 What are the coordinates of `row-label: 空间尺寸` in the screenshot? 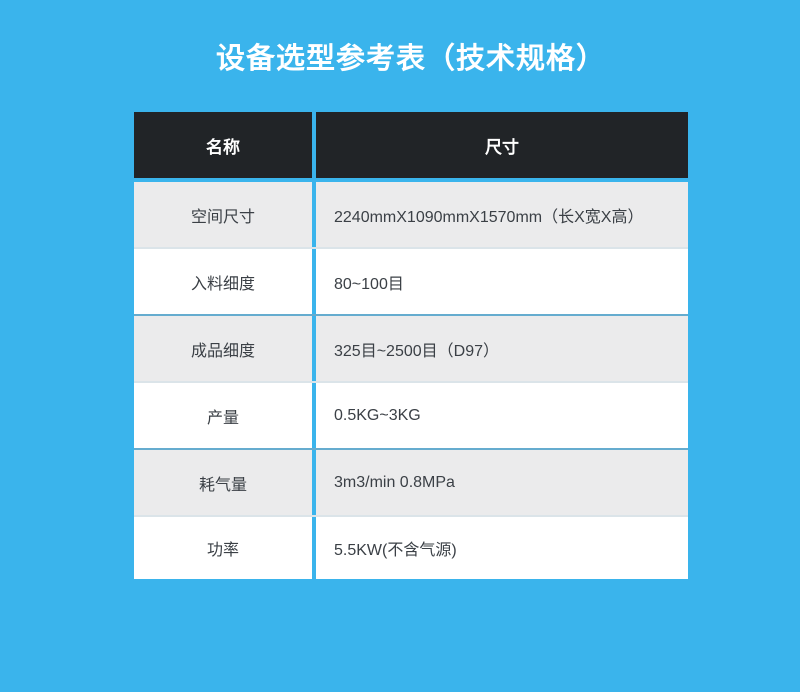 It's located at (222, 217).